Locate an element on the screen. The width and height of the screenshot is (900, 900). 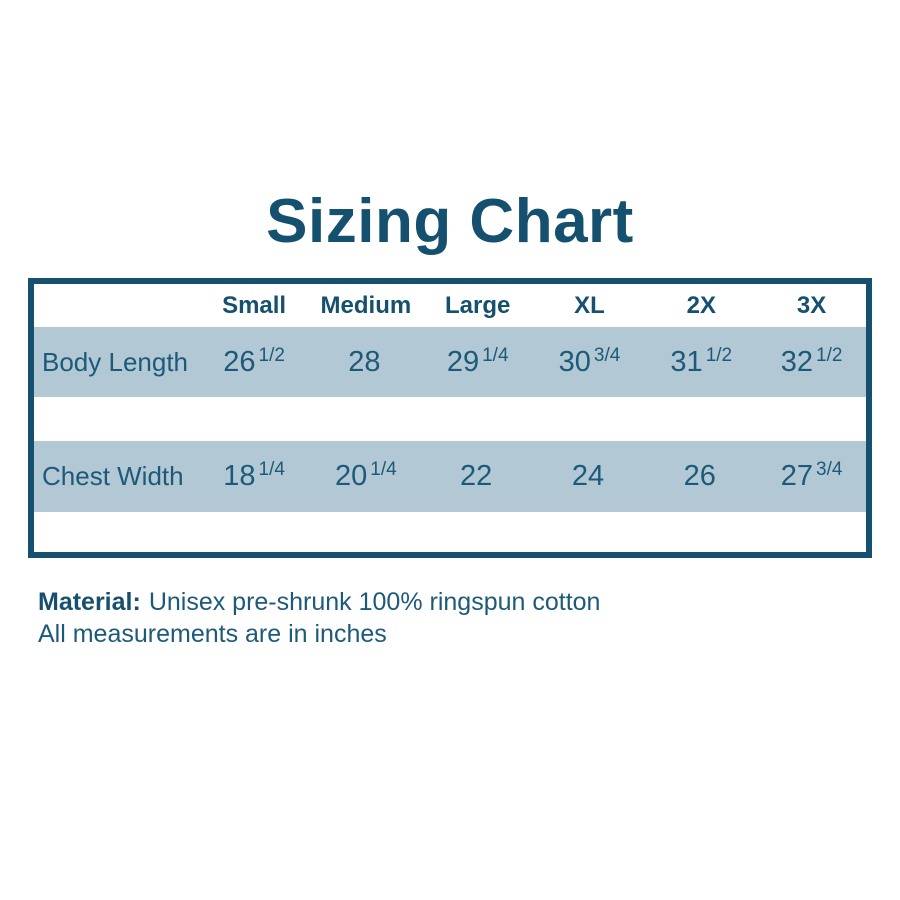
page-title: Sizing Chart is located at coordinates (450, 221).